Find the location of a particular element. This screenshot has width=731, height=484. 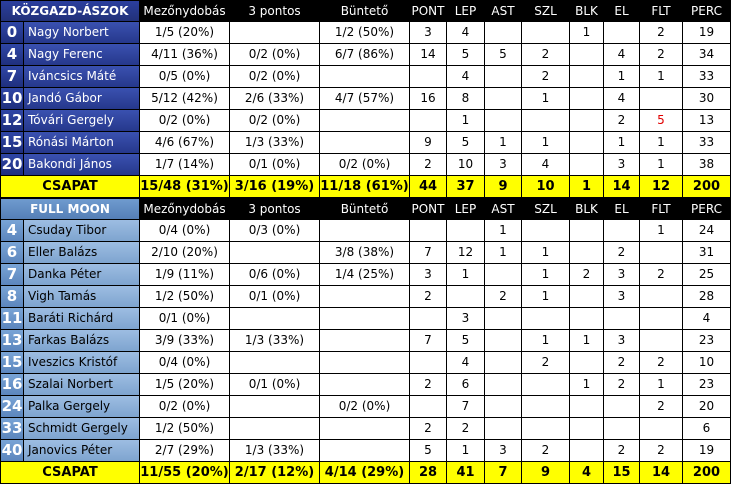

column-header-el-col: EL is located at coordinates (622, 209).